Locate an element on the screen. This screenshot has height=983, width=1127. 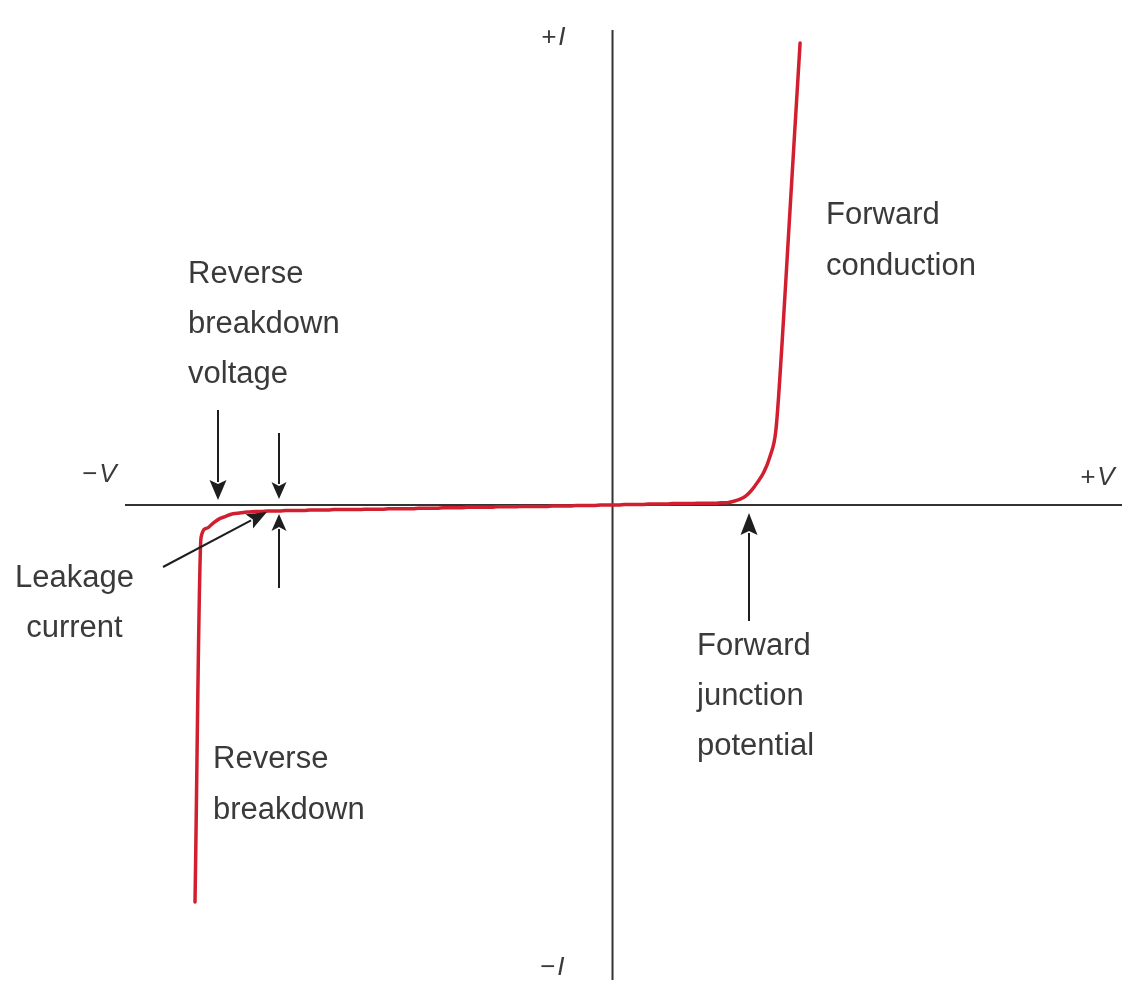
annotation: Forward junction potential is located at coordinates (756, 695).